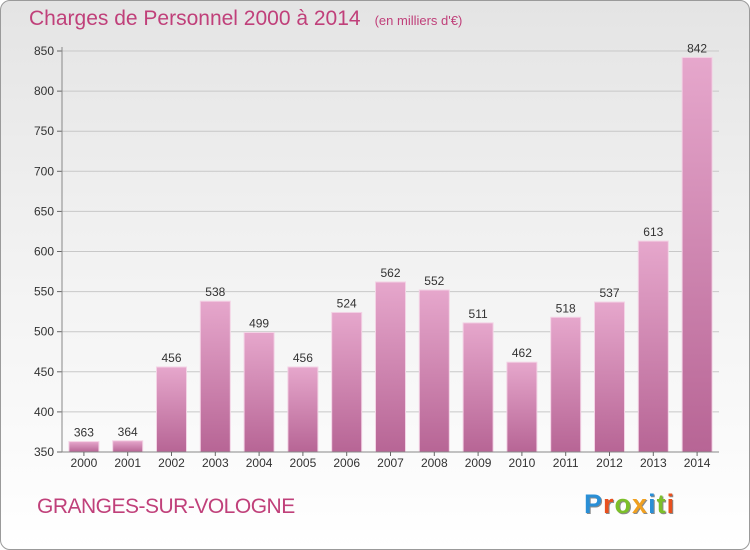 The image size is (750, 550). I want to click on x-tick-label: 2006, so click(346, 463).